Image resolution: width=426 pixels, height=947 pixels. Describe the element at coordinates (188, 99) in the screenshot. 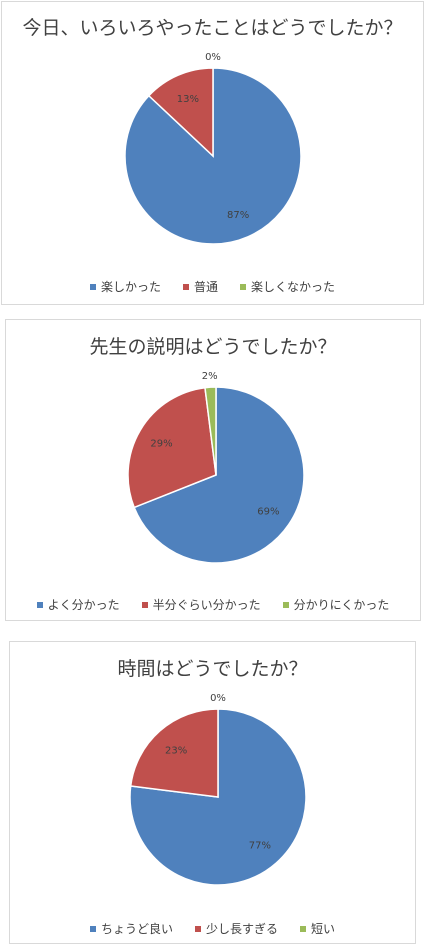

I see `data-label: 13%` at that location.